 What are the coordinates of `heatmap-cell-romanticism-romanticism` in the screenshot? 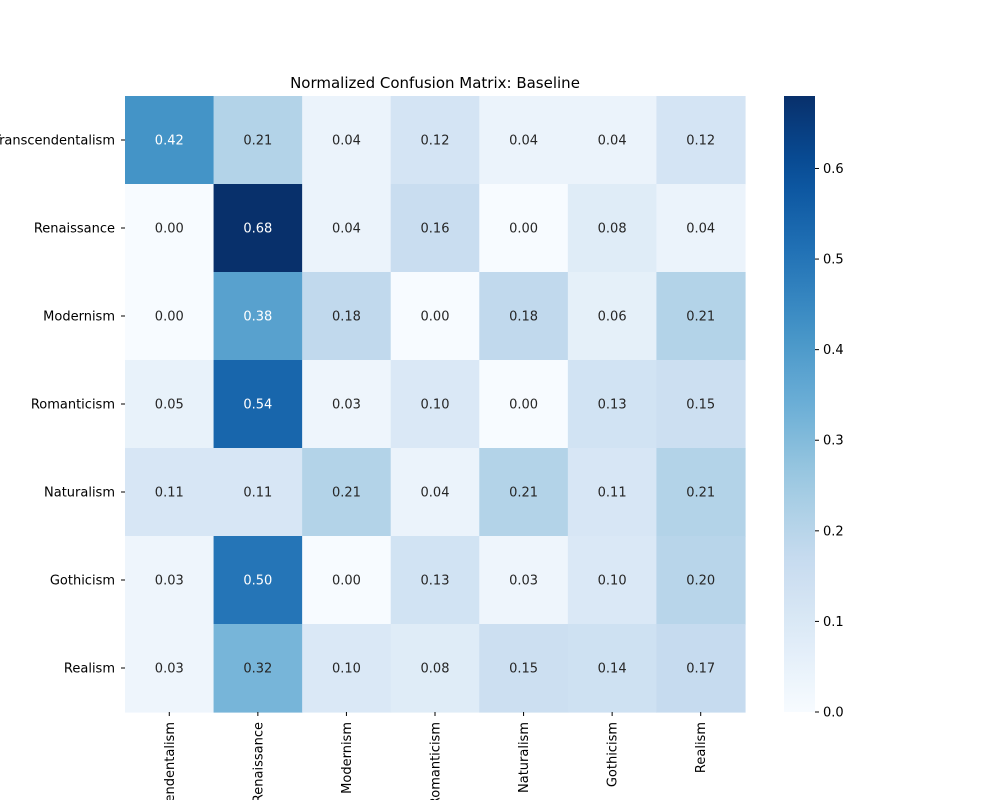 It's located at (435, 404).